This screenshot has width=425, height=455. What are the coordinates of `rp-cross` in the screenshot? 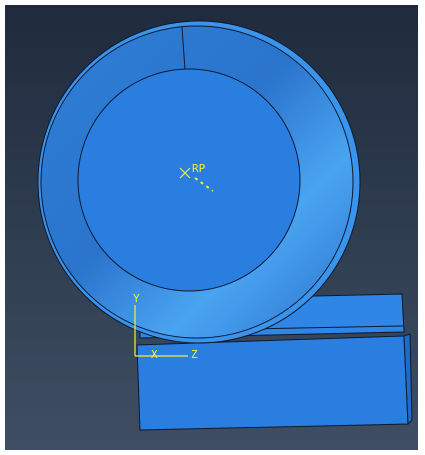 It's located at (185, 173).